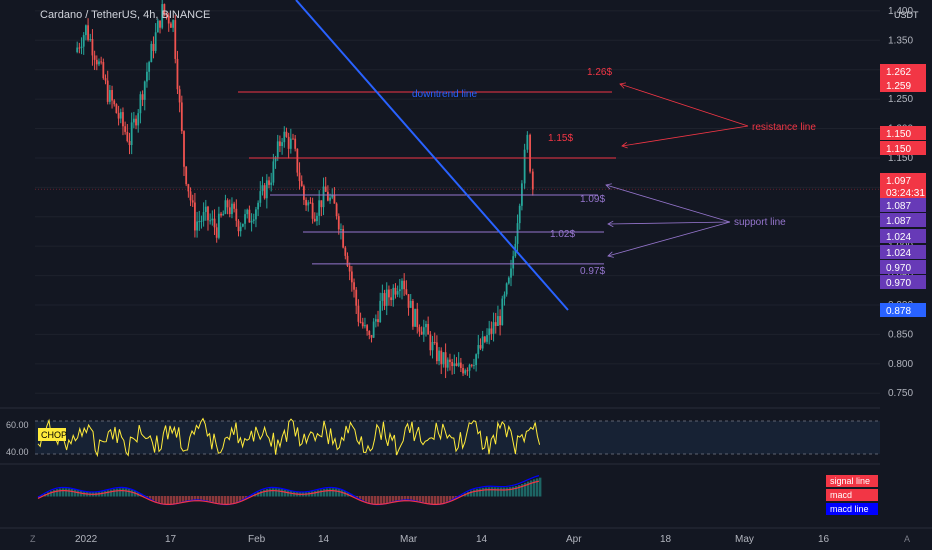 The height and width of the screenshot is (550, 932). Describe the element at coordinates (466, 536) in the screenshot. I see `time-axis: 2022 17 Feb 14 Mar 14 Apr 18 May 16 Z A` at that location.